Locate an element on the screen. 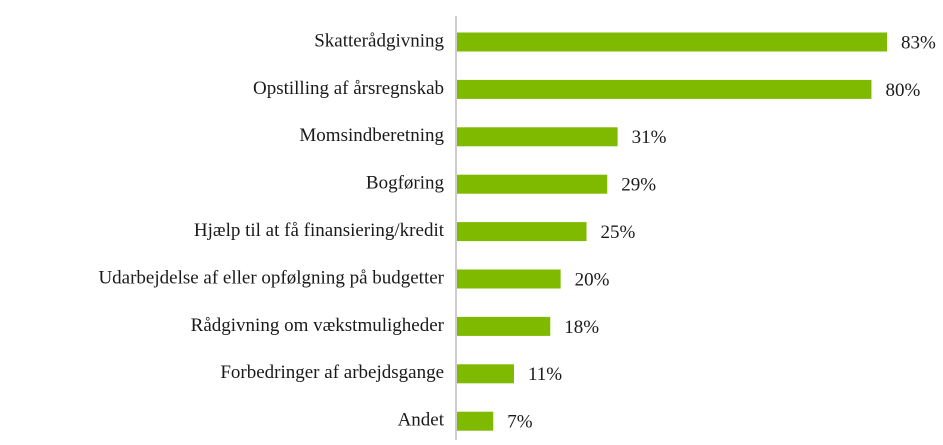 This screenshot has width=943, height=445. value-label: 20% is located at coordinates (592, 279).